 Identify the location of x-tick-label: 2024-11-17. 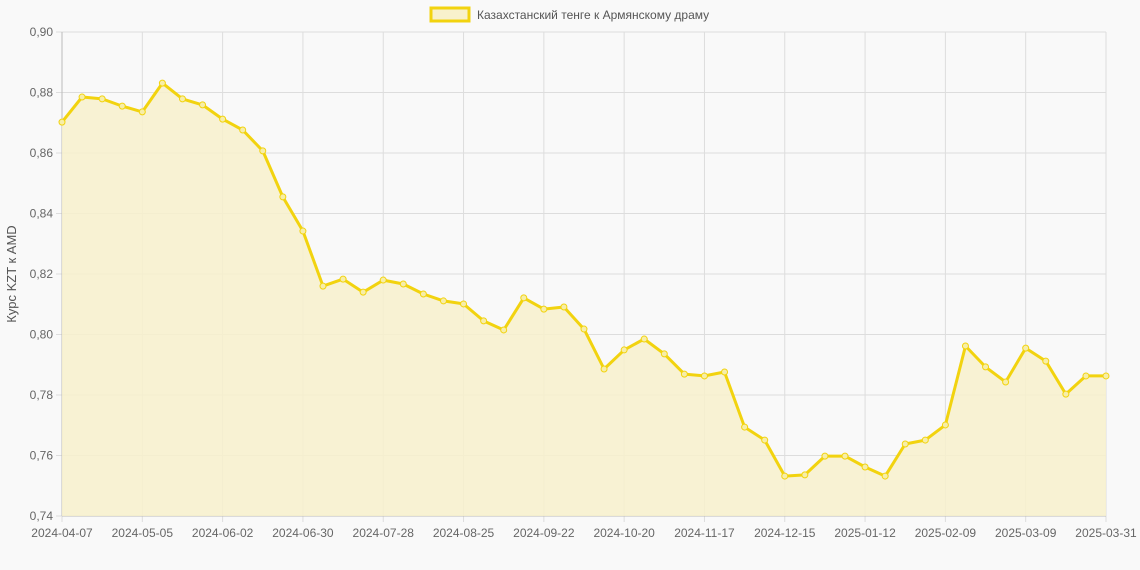
(704, 533).